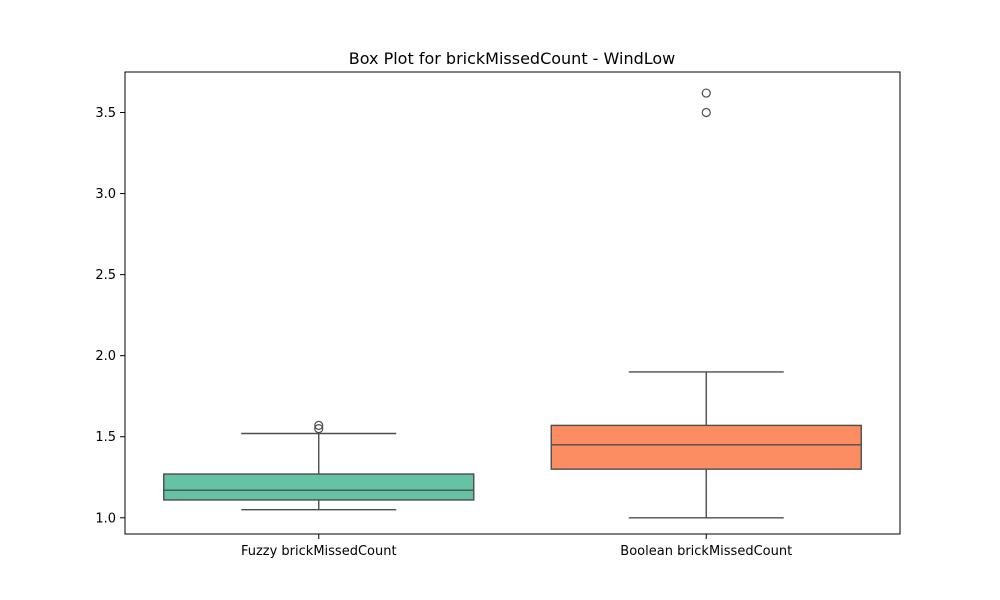 This screenshot has height=600, width=1000. Describe the element at coordinates (512, 58) in the screenshot. I see `chart-title: Box Plot for brickMissedCount - WindLow` at that location.